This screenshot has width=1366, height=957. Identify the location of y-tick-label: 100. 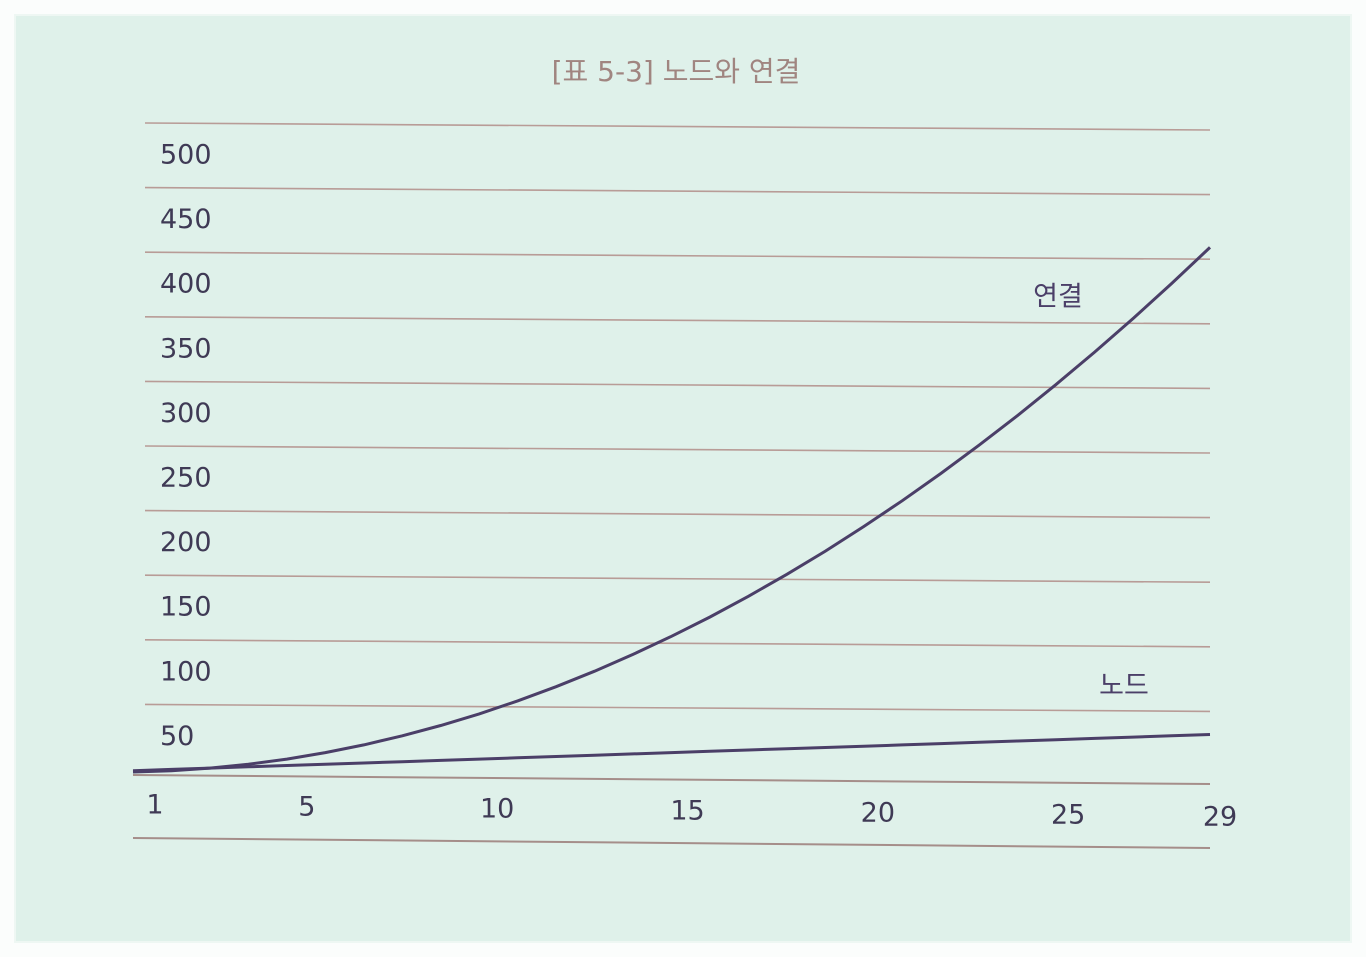
(186, 671).